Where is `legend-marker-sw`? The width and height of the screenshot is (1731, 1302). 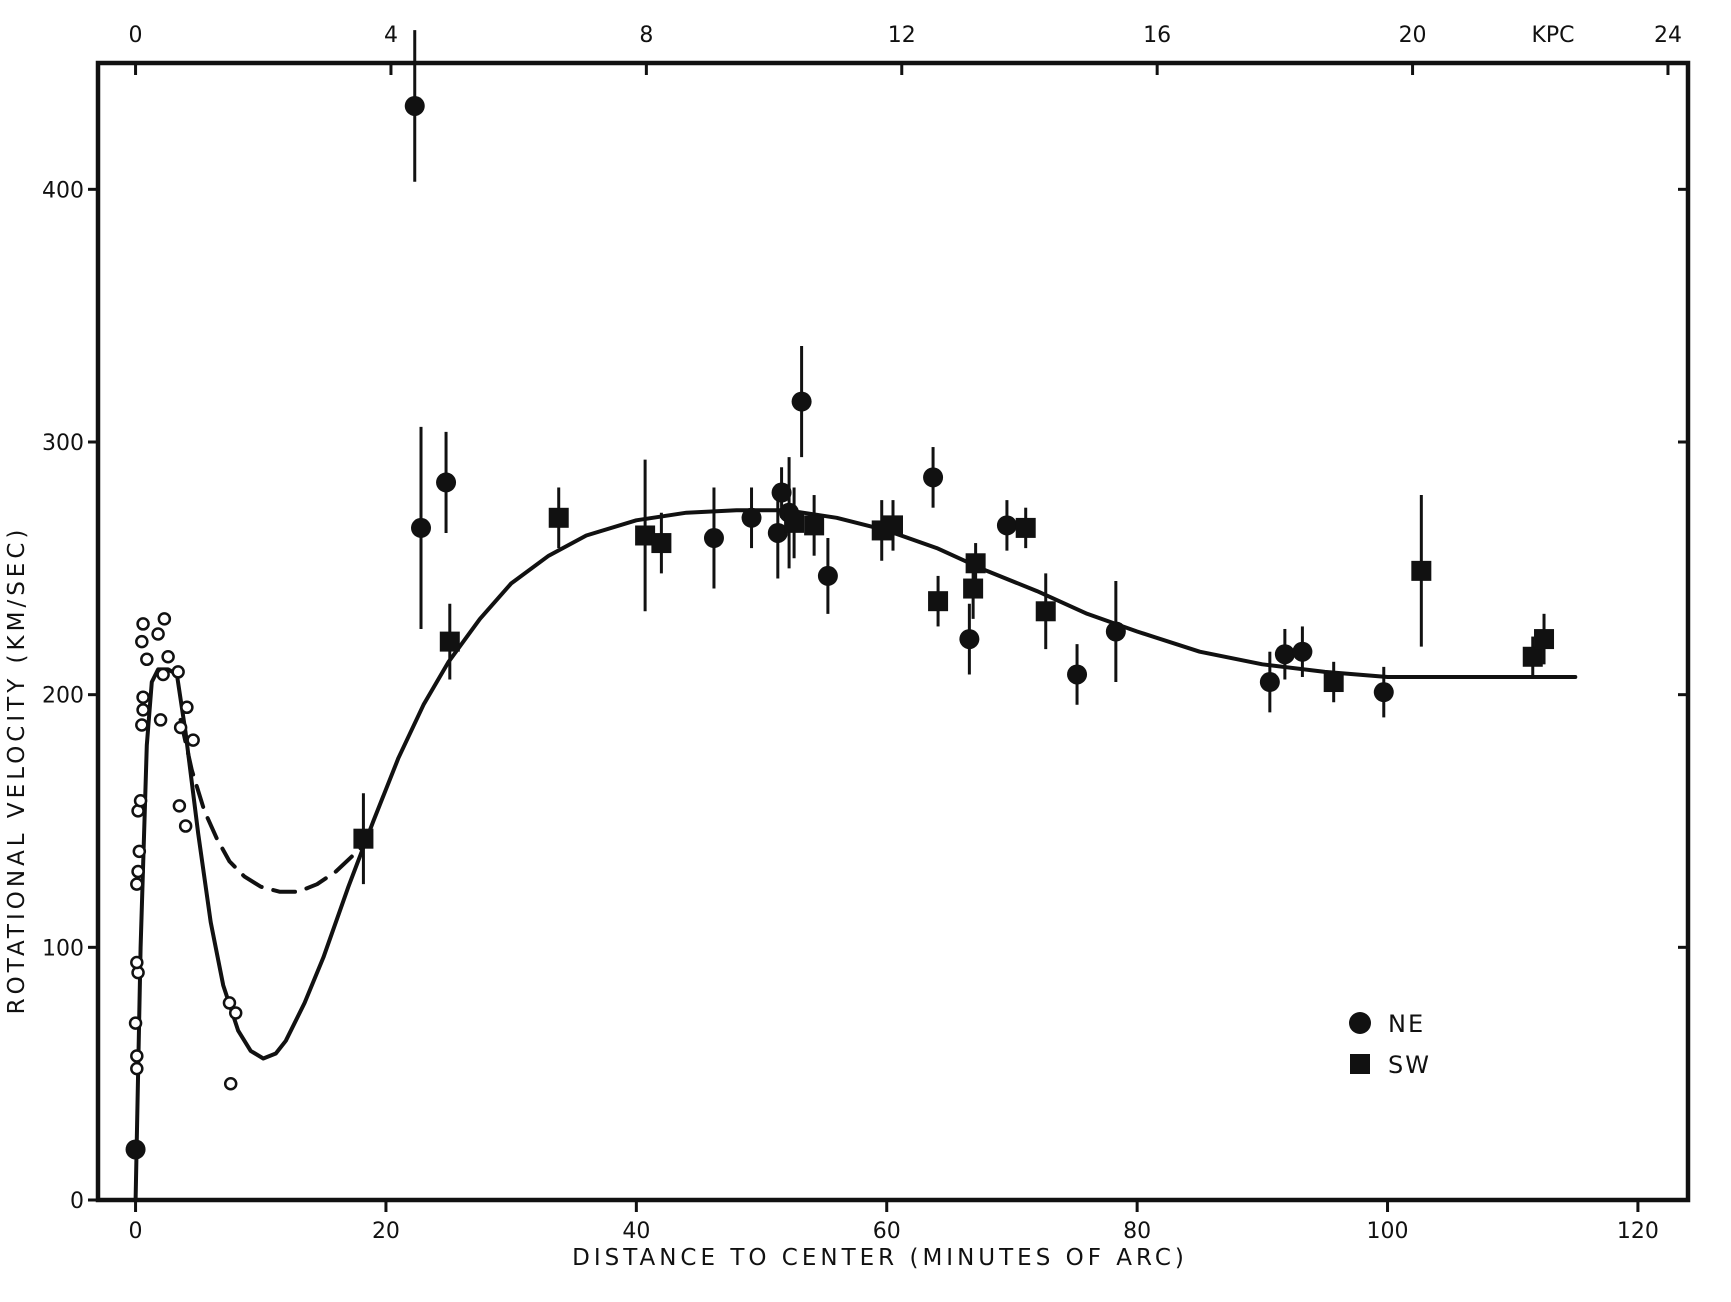
legend-marker-sw is located at coordinates (1360, 1064).